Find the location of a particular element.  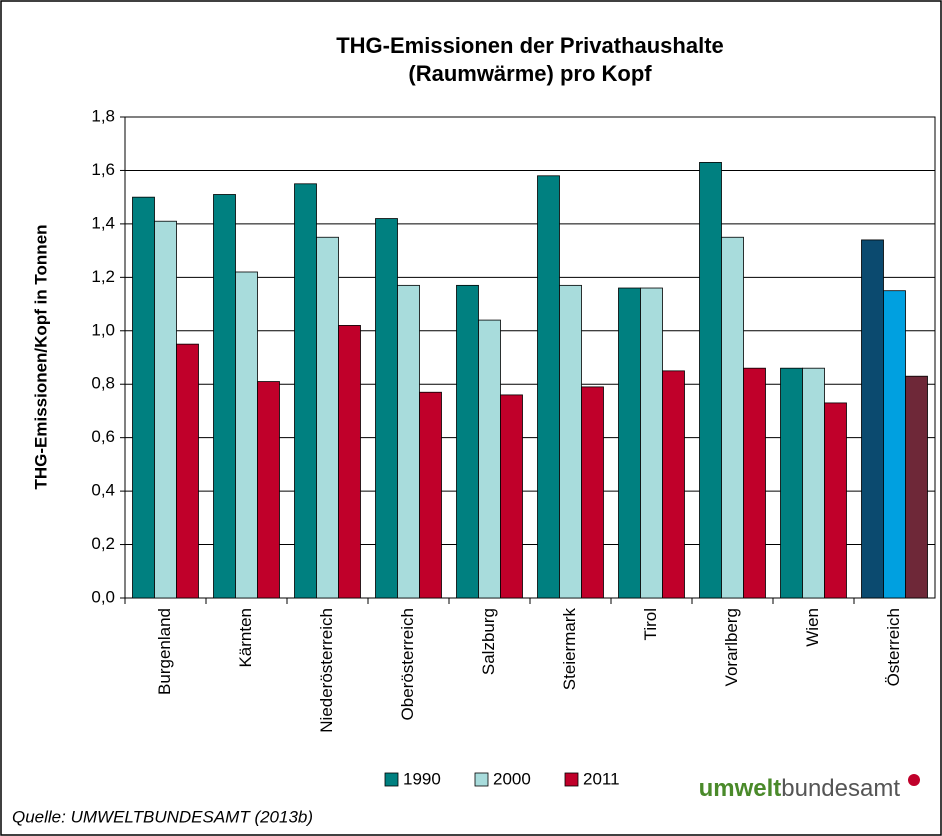

x-tick-label: Kärnten is located at coordinates (245, 638).